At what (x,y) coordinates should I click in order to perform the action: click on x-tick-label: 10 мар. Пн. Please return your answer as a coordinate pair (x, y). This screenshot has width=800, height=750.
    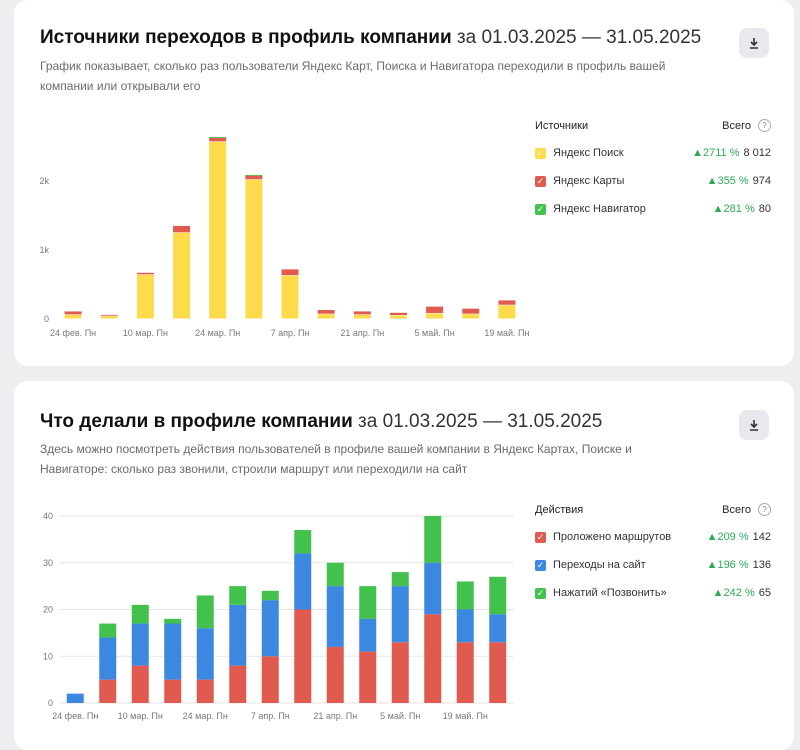
    Looking at the image, I should click on (140, 716).